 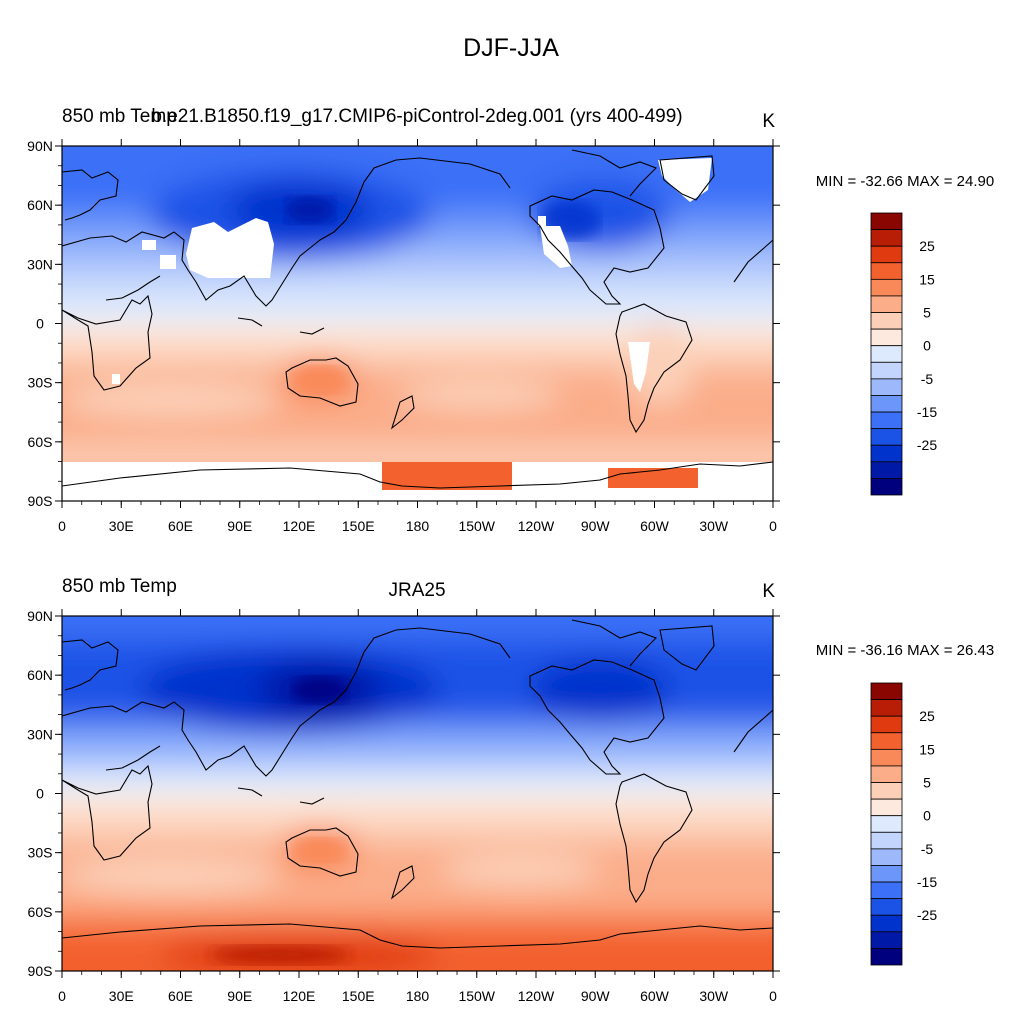 What do you see at coordinates (927, 882) in the screenshot?
I see `colorbar-label: -15` at bounding box center [927, 882].